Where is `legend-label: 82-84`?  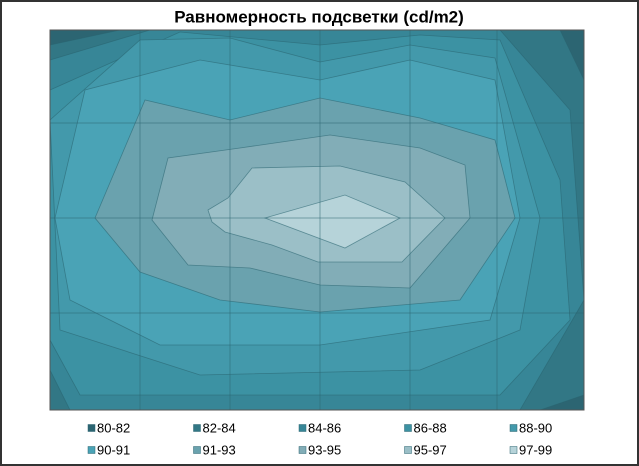 legend-label: 82-84 is located at coordinates (219, 427).